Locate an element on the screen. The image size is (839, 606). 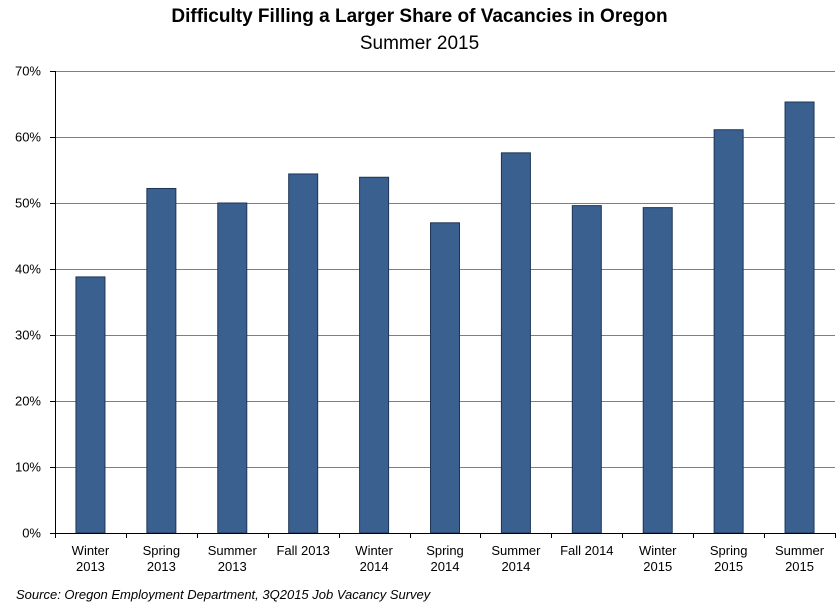
chart-subtitle: Summer 2015 is located at coordinates (419, 43).